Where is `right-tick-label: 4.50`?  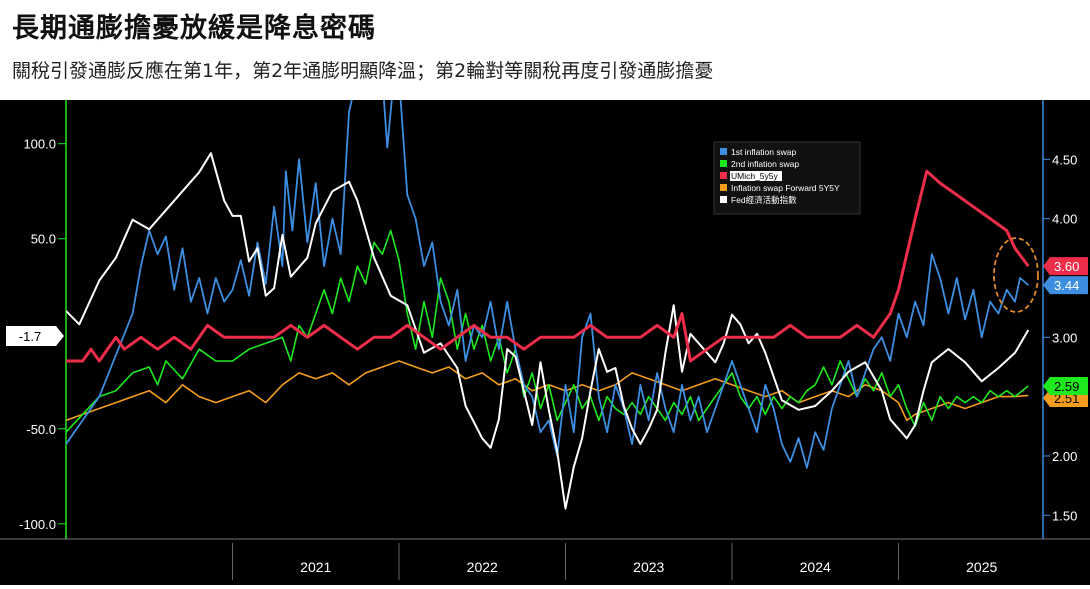
right-tick-label: 4.50 is located at coordinates (1064, 159).